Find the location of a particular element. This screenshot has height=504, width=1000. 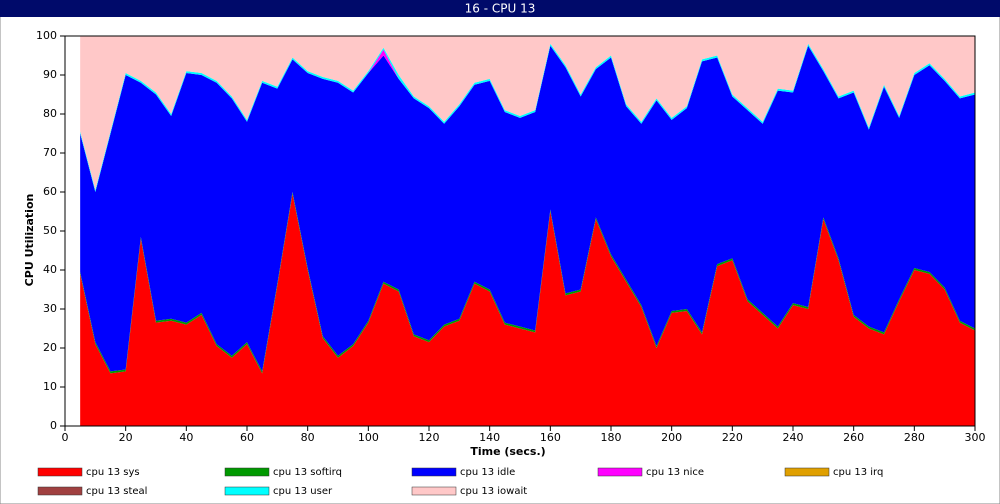

x-tick-label: 220 is located at coordinates (732, 437).